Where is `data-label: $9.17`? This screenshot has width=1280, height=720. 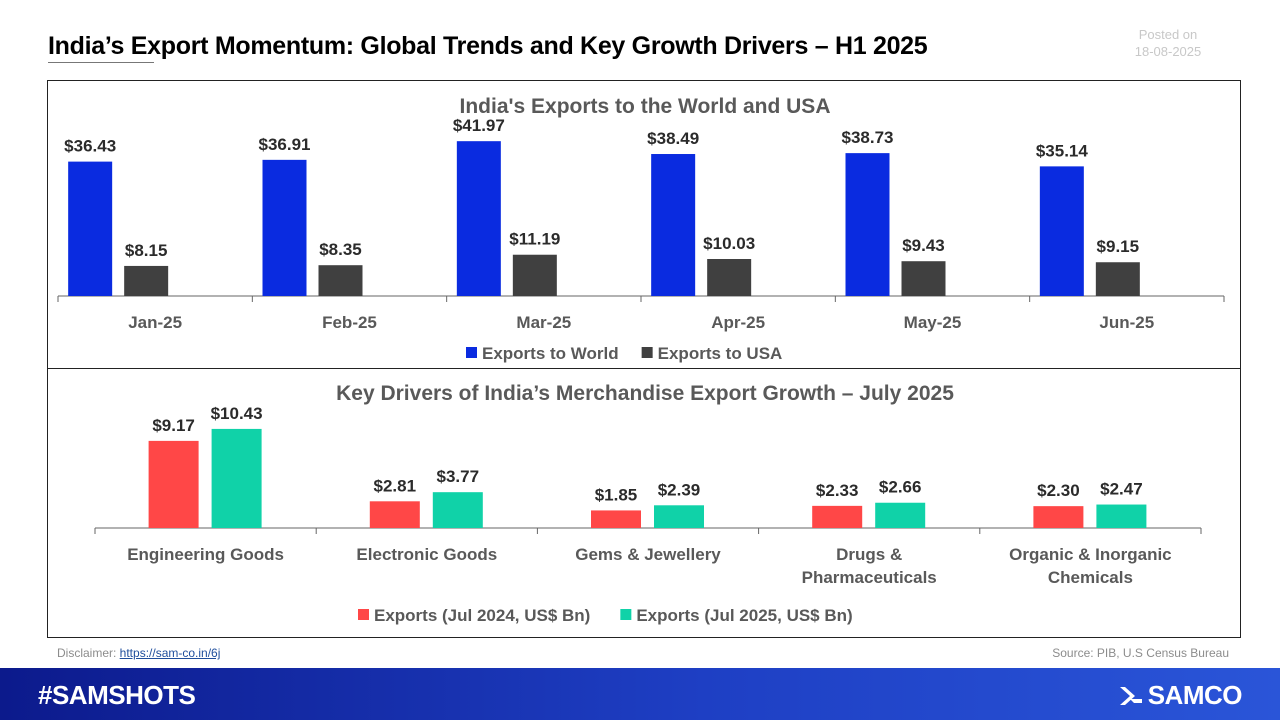 data-label: $9.17 is located at coordinates (173, 425).